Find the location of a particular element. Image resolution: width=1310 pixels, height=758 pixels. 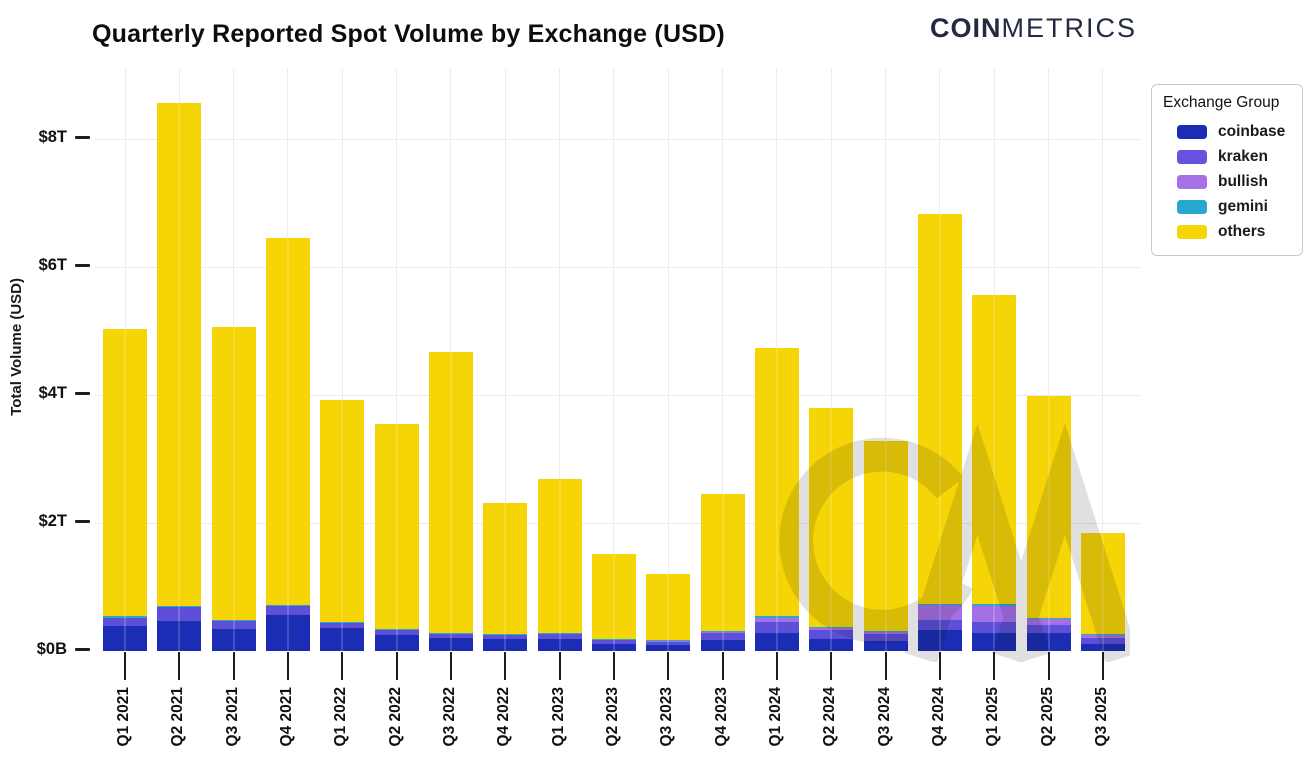

x-tick-label: Q4 2022 is located at coordinates (504, 717).